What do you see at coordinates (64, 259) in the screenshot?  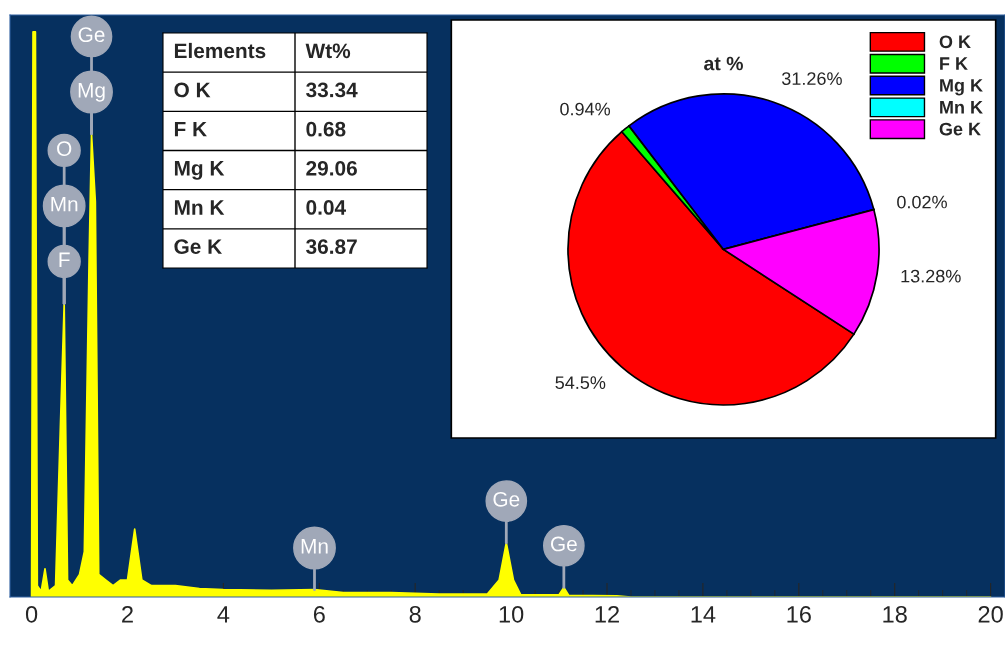 I see `annotation: F` at bounding box center [64, 259].